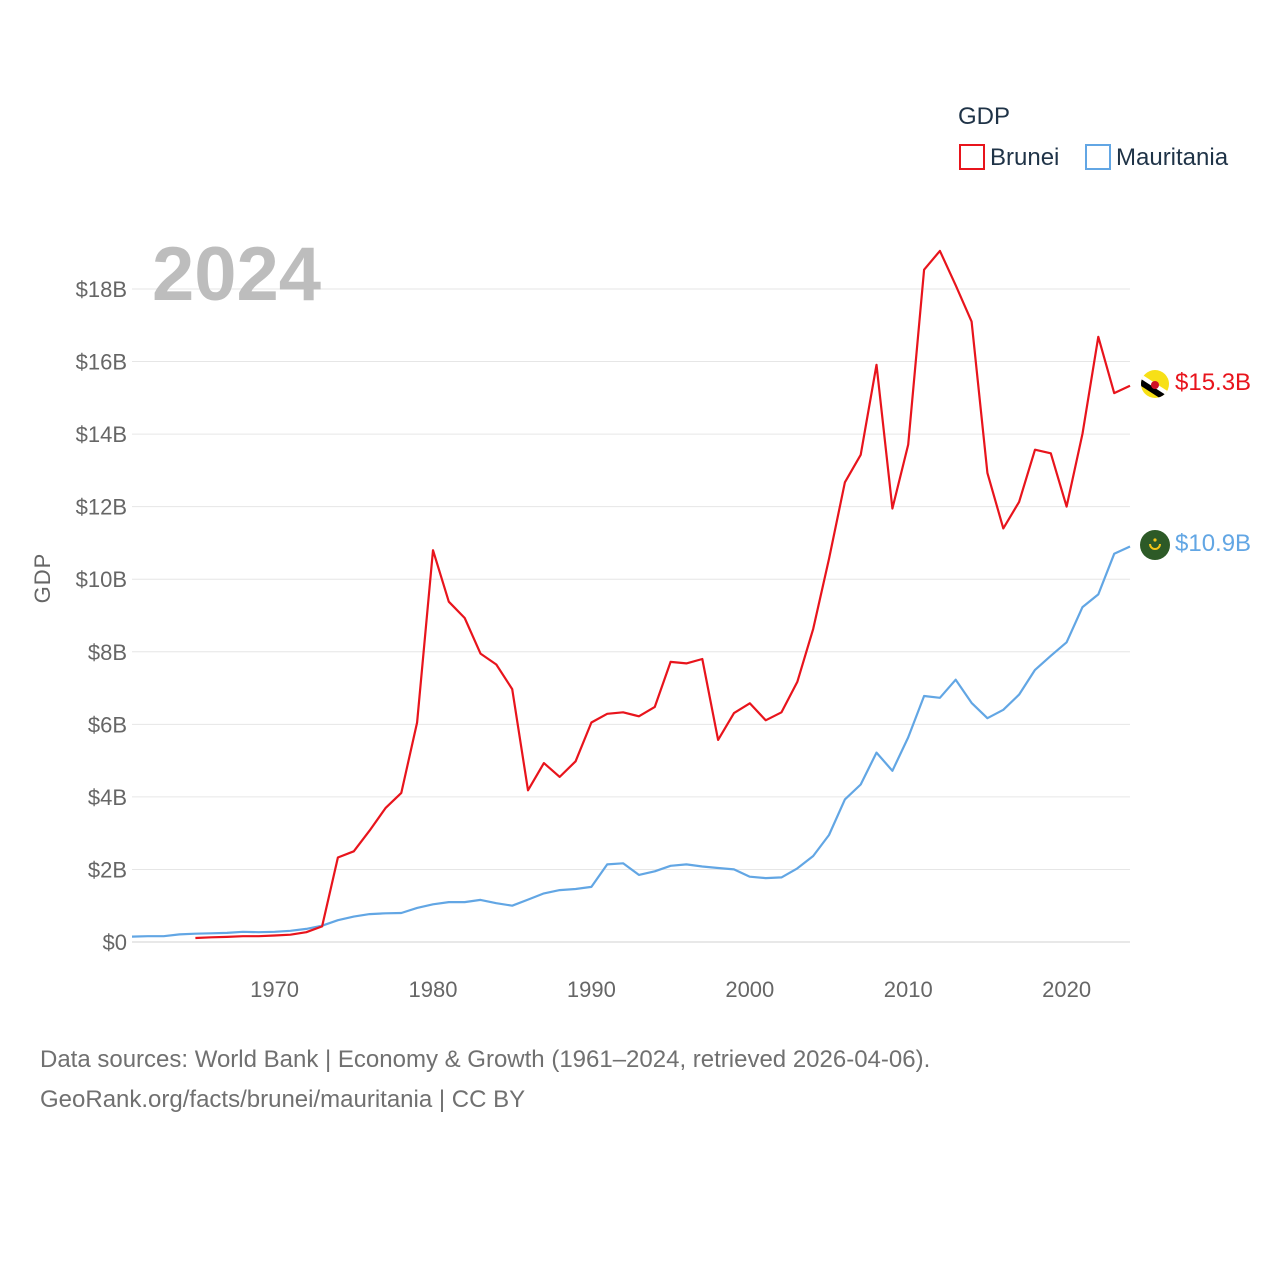 The width and height of the screenshot is (1280, 1280). What do you see at coordinates (101, 434) in the screenshot?
I see `y-tick-label: $14B` at bounding box center [101, 434].